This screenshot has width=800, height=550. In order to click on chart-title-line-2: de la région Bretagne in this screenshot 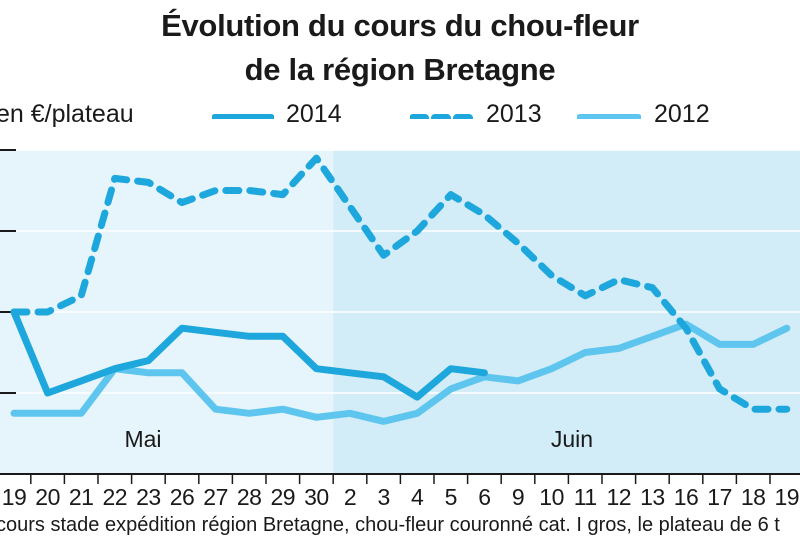, I will do `click(400, 69)`.